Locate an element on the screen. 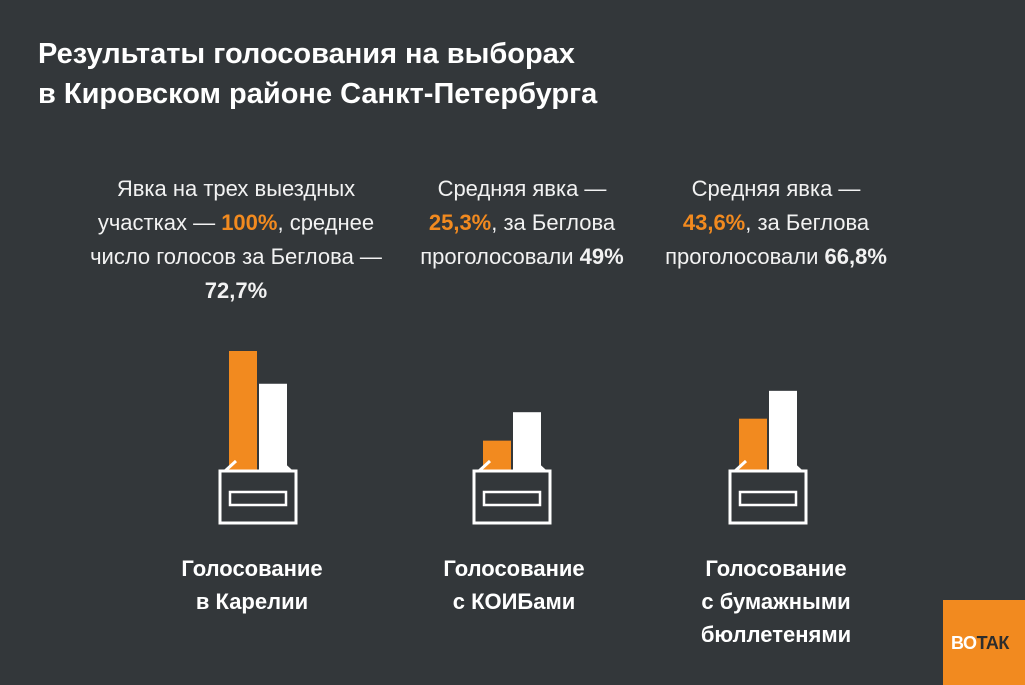 This screenshot has height=685, width=1025. beglov-value: 66,8% is located at coordinates (855, 256).